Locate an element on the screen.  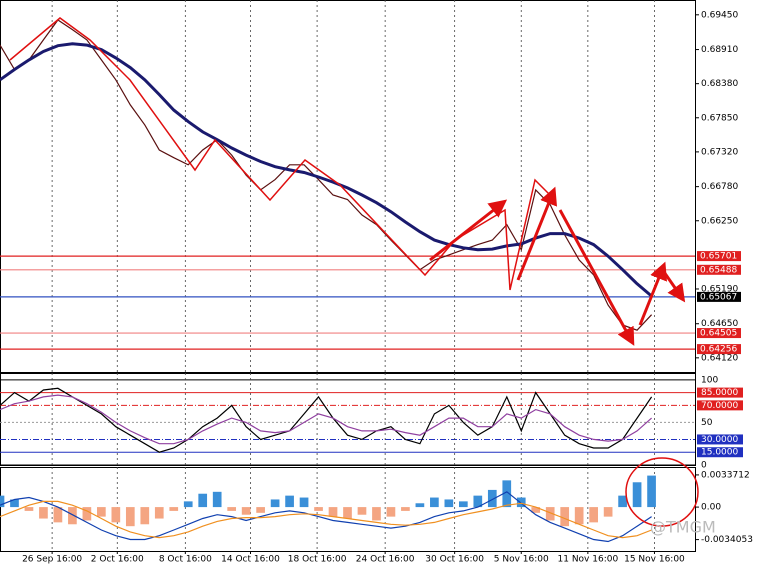
x-tick-label: 24 Oct 16:00 is located at coordinates (385, 560).